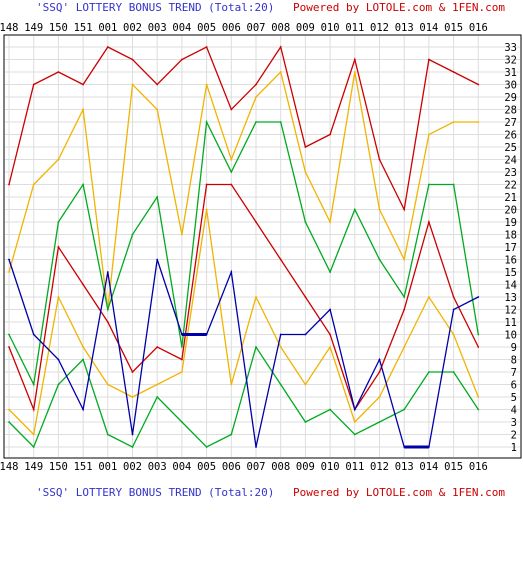 The image size is (523, 565). What do you see at coordinates (510, 148) in the screenshot?
I see `y-tick-label: 25` at bounding box center [510, 148].